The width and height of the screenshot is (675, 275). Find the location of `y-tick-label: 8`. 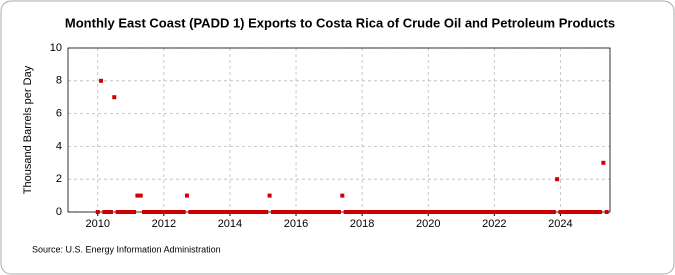

y-tick-label: 8 is located at coordinates (59, 81).